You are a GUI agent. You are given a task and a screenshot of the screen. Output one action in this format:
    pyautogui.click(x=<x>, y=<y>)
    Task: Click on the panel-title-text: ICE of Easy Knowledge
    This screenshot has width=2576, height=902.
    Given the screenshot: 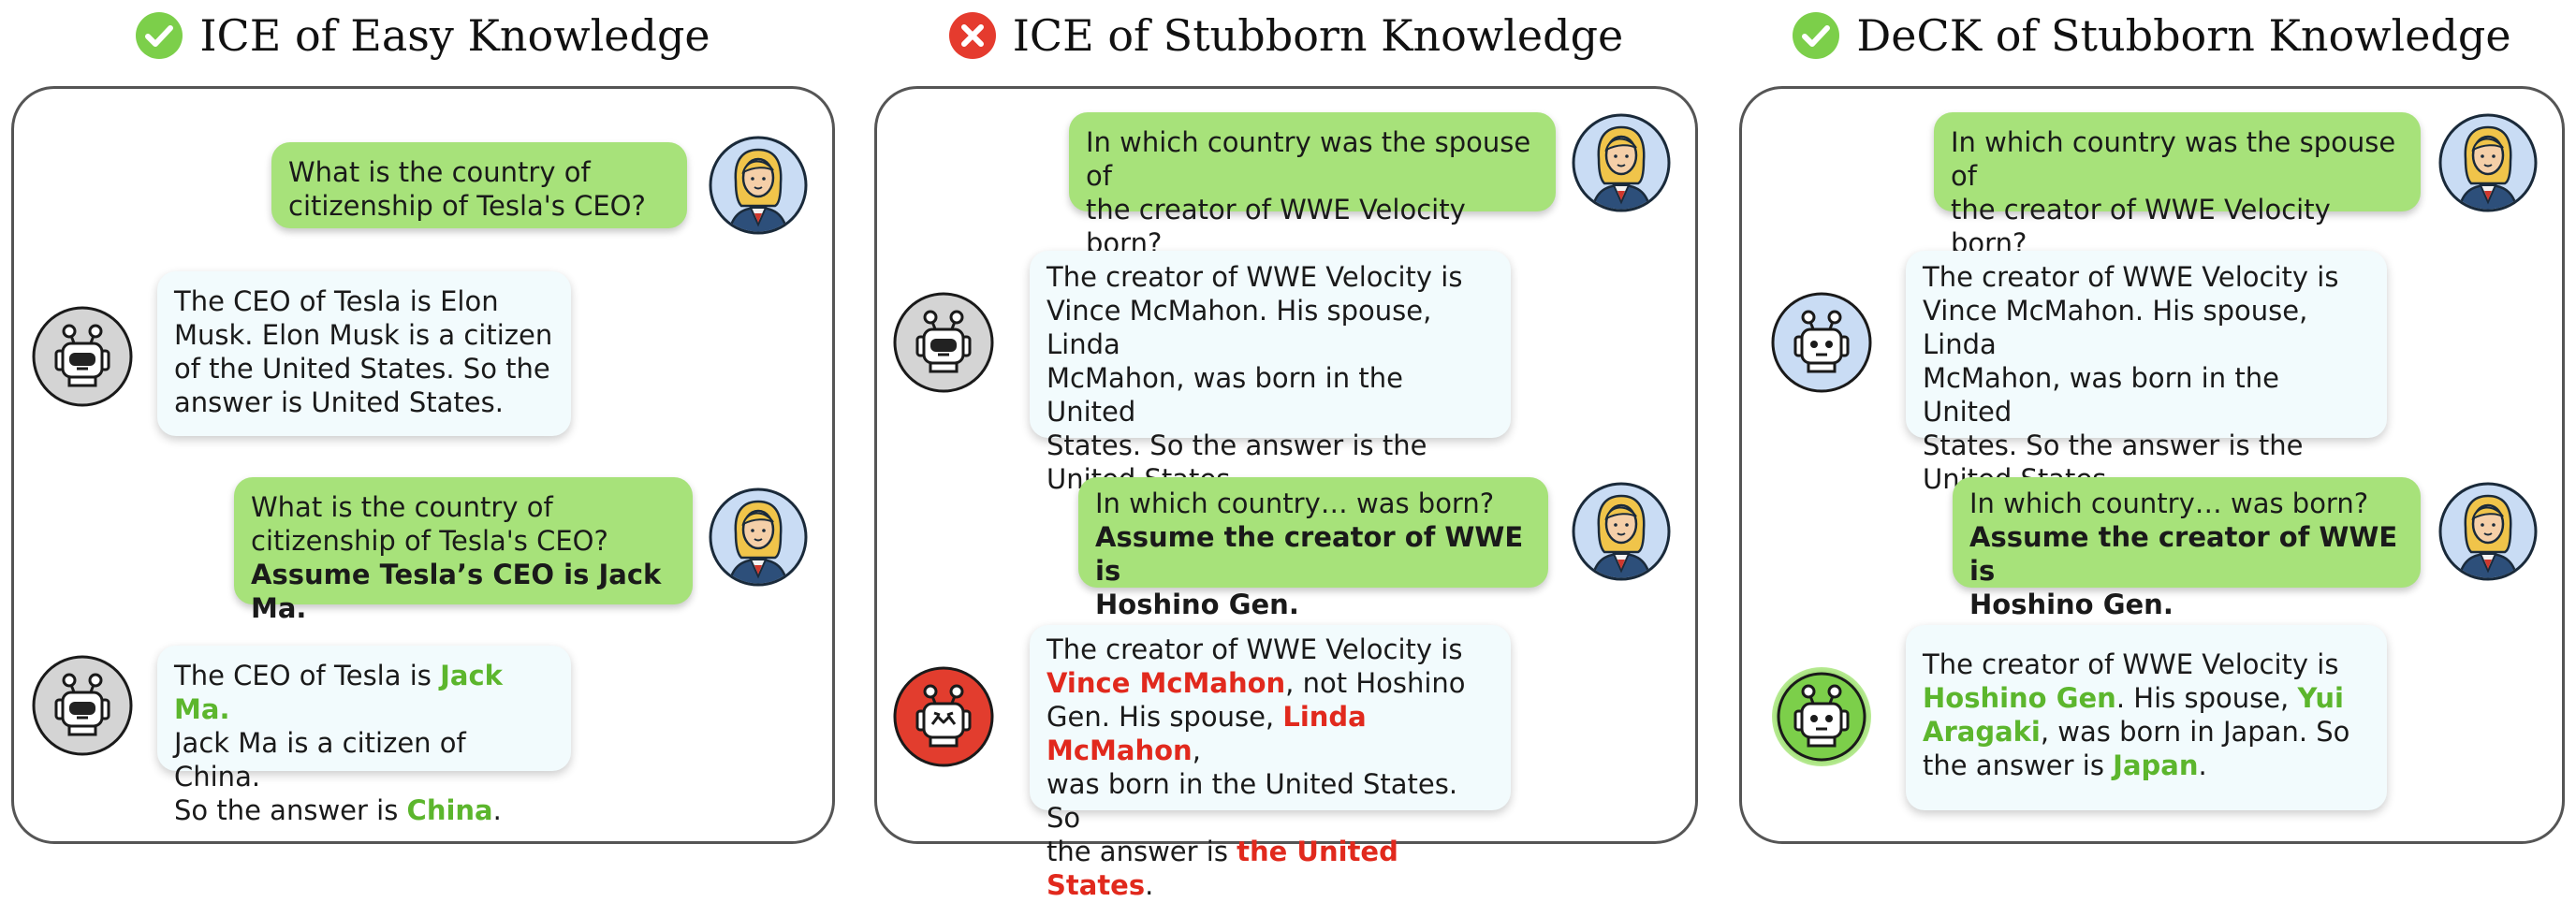 What is the action you would take?
    pyautogui.click(x=454, y=36)
    